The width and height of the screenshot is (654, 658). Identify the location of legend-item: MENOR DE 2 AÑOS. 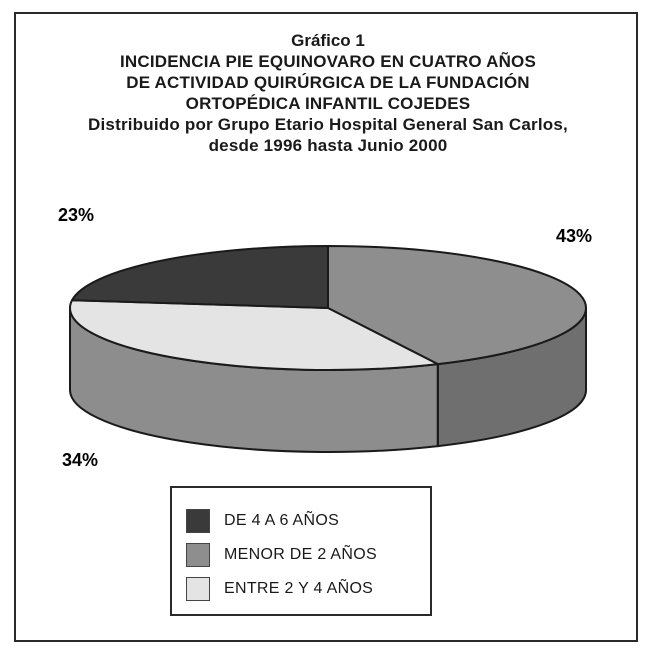
(281, 555).